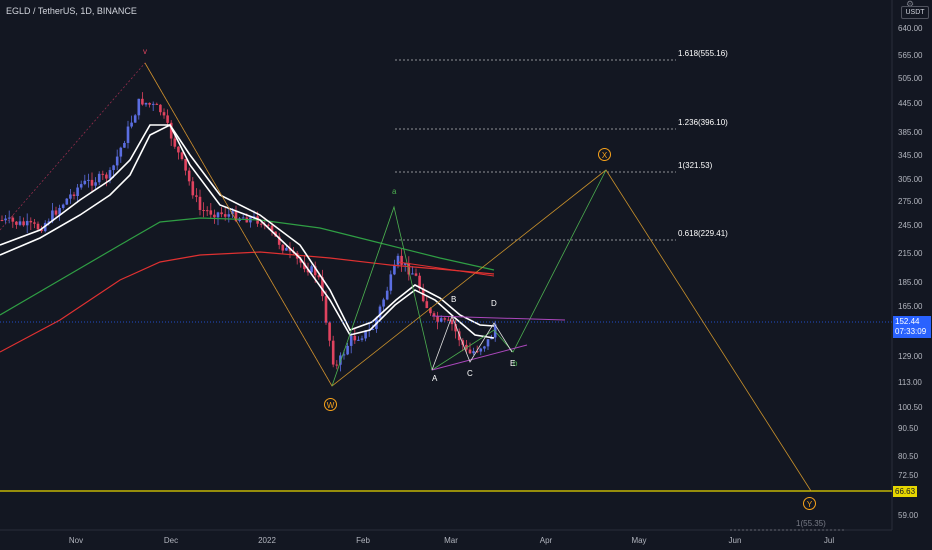 This screenshot has width=932, height=550. Describe the element at coordinates (910, 382) in the screenshot. I see `price-tick-label: 113.00` at that location.